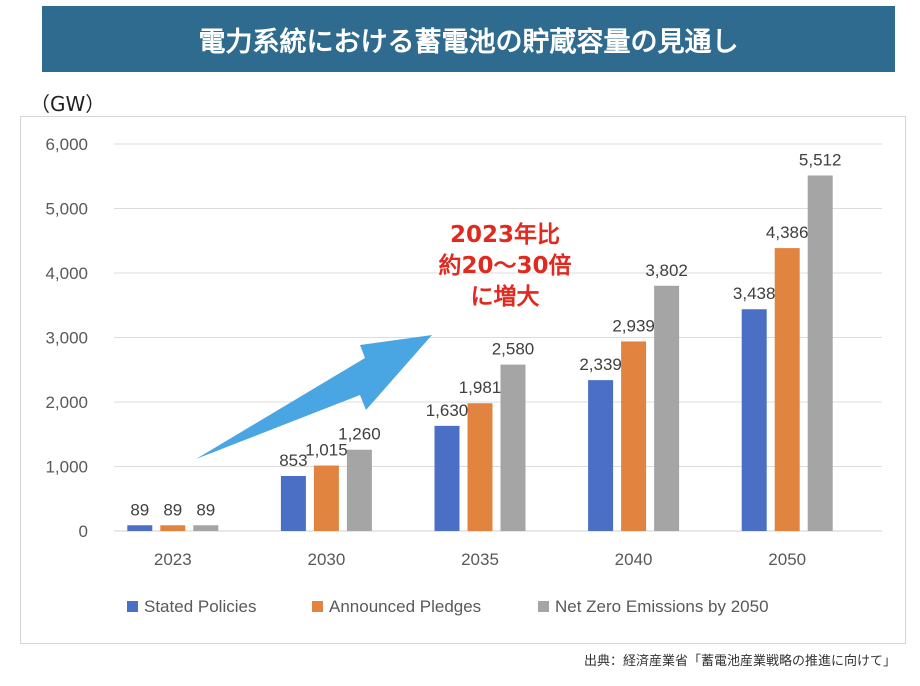 Image resolution: width=920 pixels, height=686 pixels. I want to click on bar-stated-policies-2050, so click(754, 420).